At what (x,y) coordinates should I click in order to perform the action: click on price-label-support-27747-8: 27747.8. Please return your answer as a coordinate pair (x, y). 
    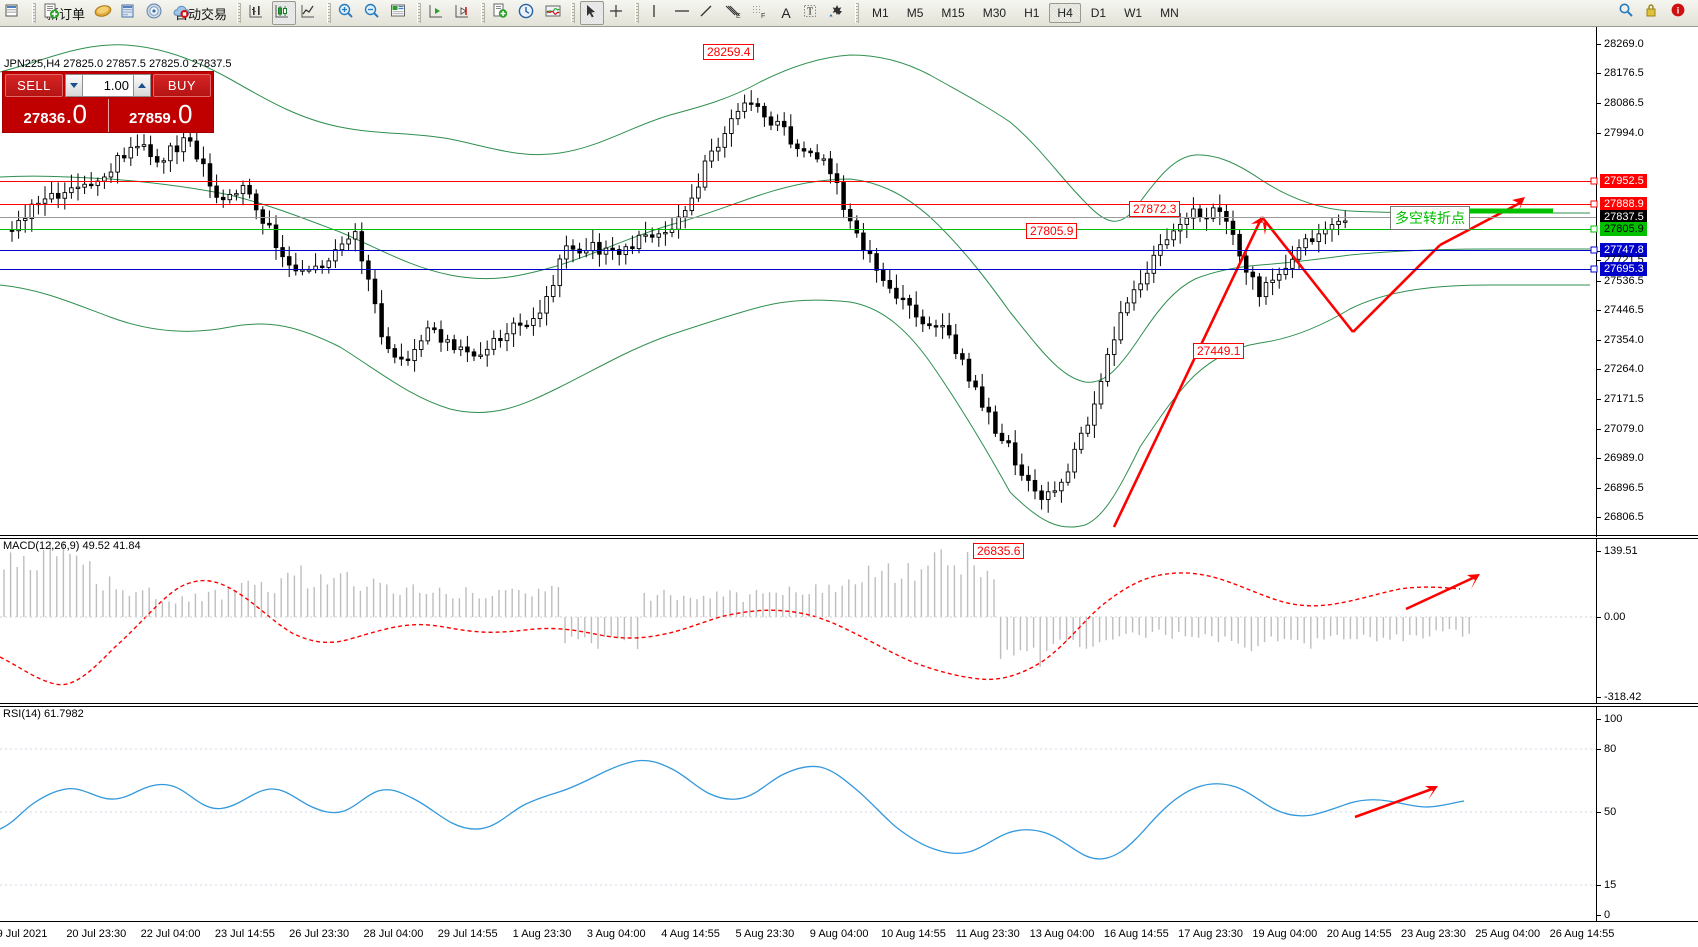
    Looking at the image, I should click on (1623, 250).